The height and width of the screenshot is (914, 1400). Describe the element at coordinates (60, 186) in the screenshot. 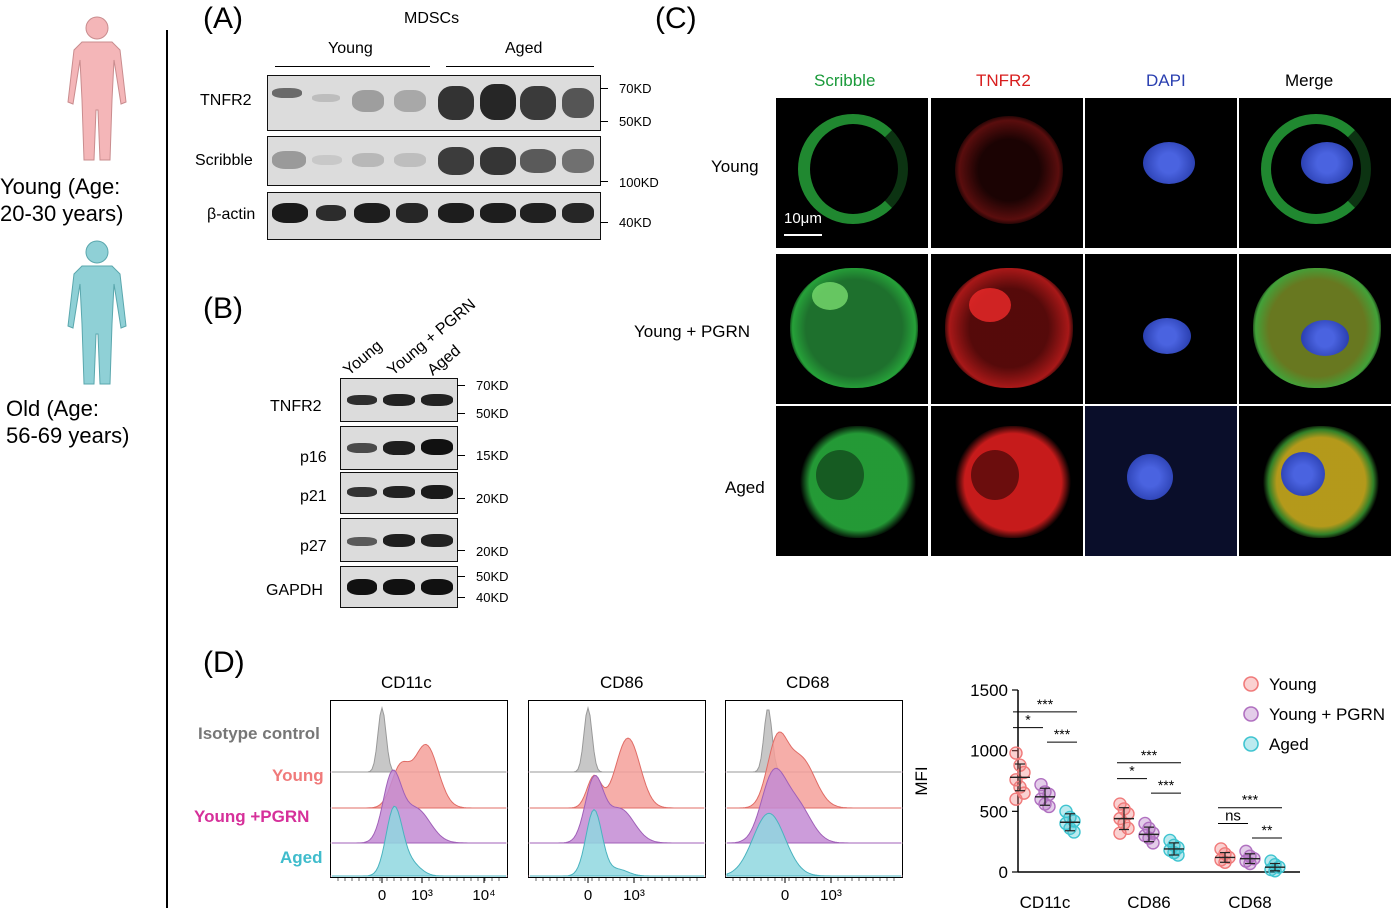

I see `young-age-label-1: Young (Age:` at that location.